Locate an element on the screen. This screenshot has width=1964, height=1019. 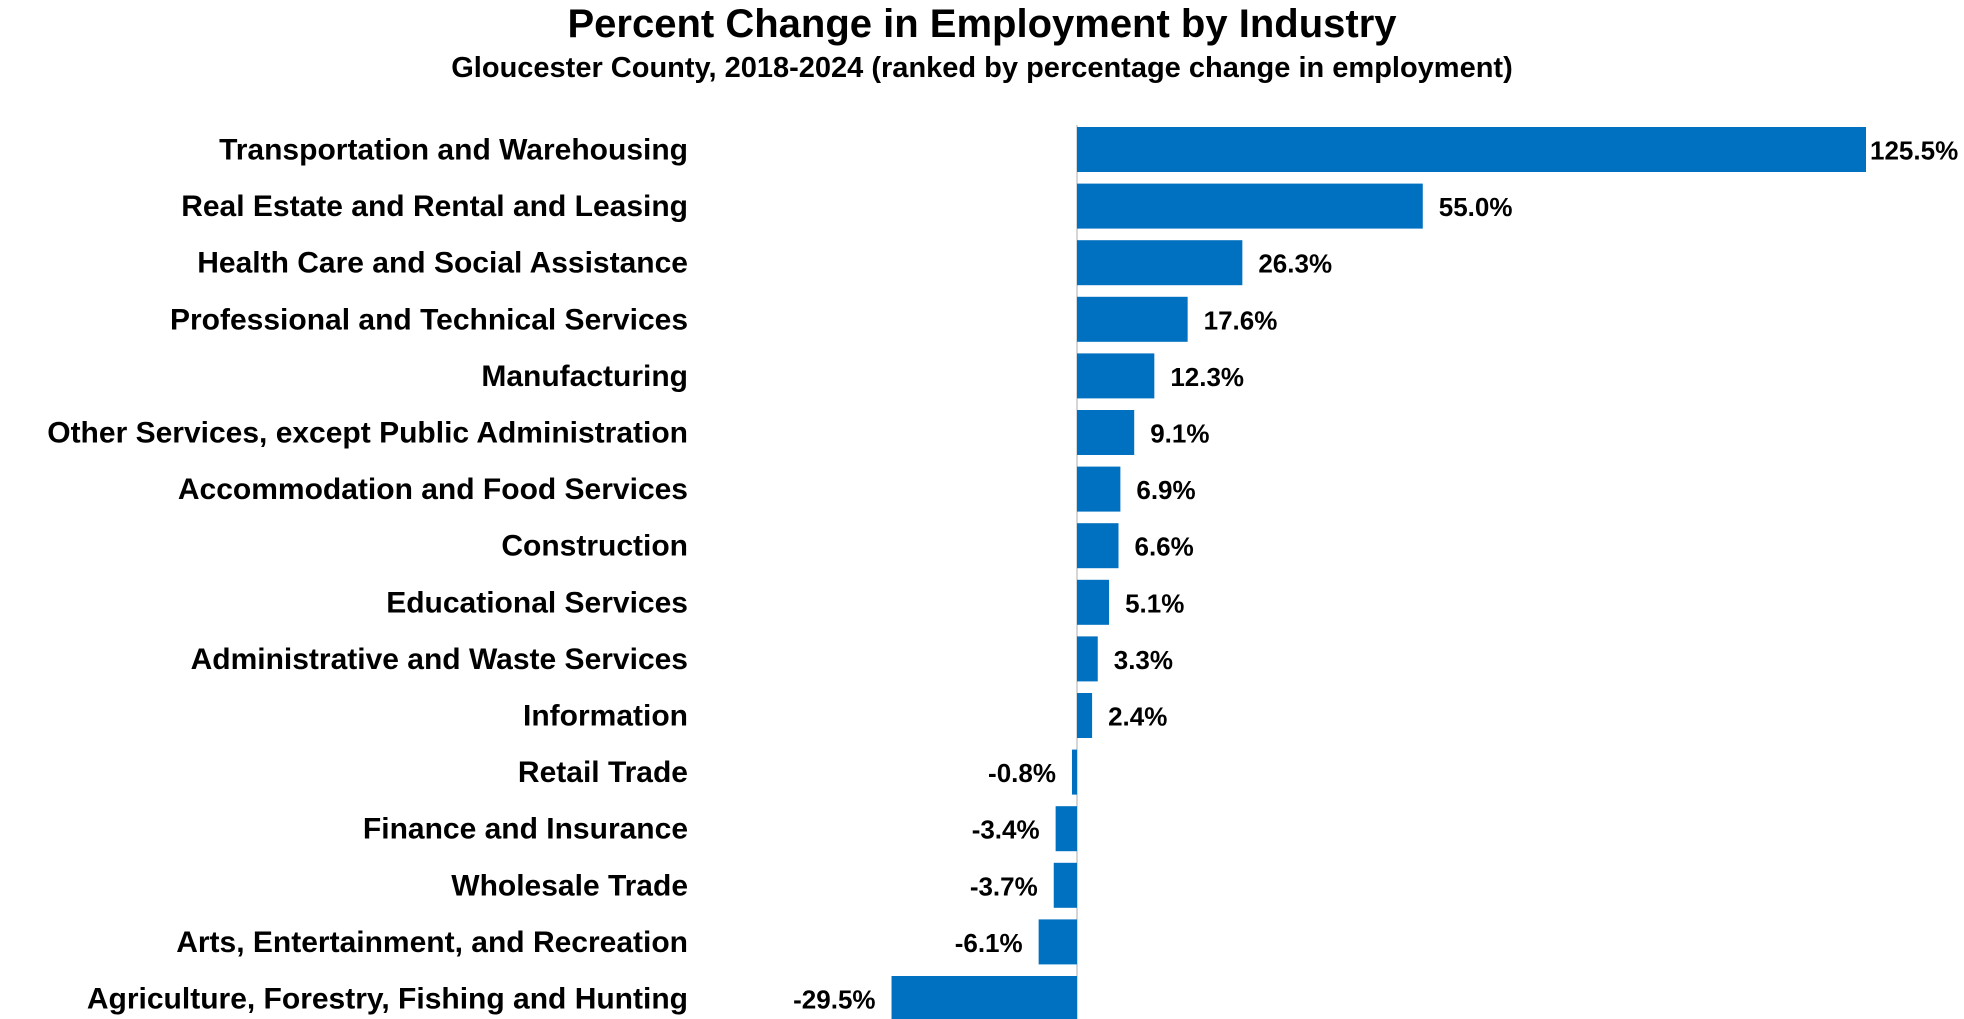
data-label: 6.6% is located at coordinates (1163, 547).